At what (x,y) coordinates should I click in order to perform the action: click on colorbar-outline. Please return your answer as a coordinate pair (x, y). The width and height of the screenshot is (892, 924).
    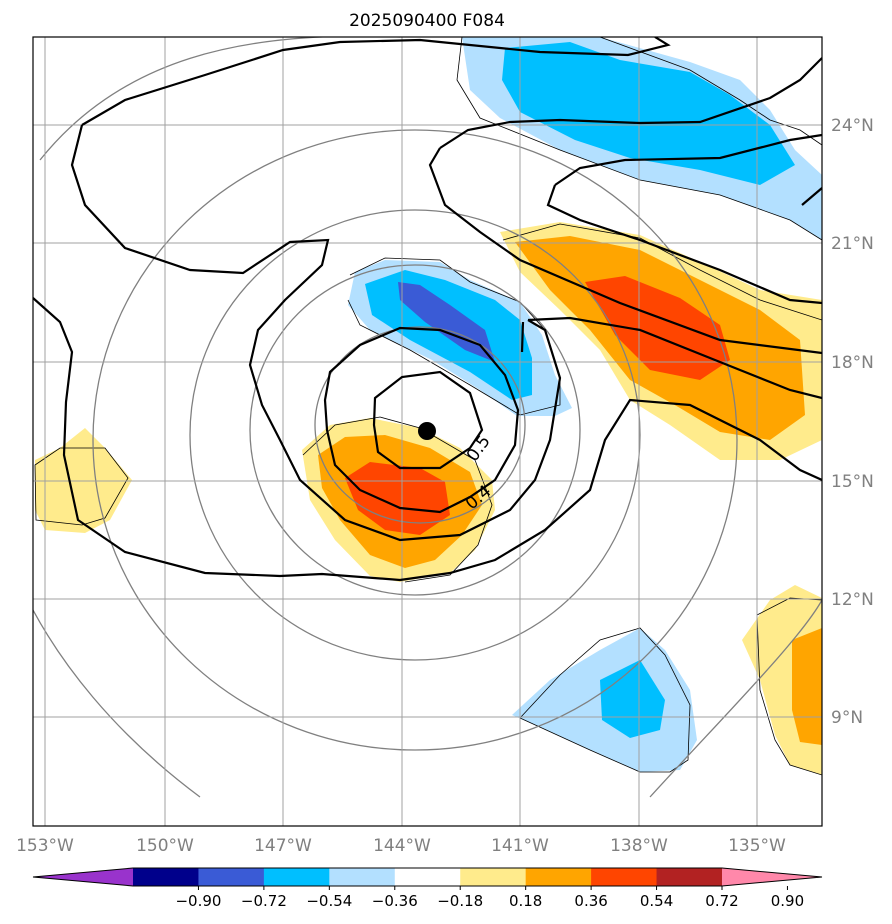
    Looking at the image, I should click on (427, 877).